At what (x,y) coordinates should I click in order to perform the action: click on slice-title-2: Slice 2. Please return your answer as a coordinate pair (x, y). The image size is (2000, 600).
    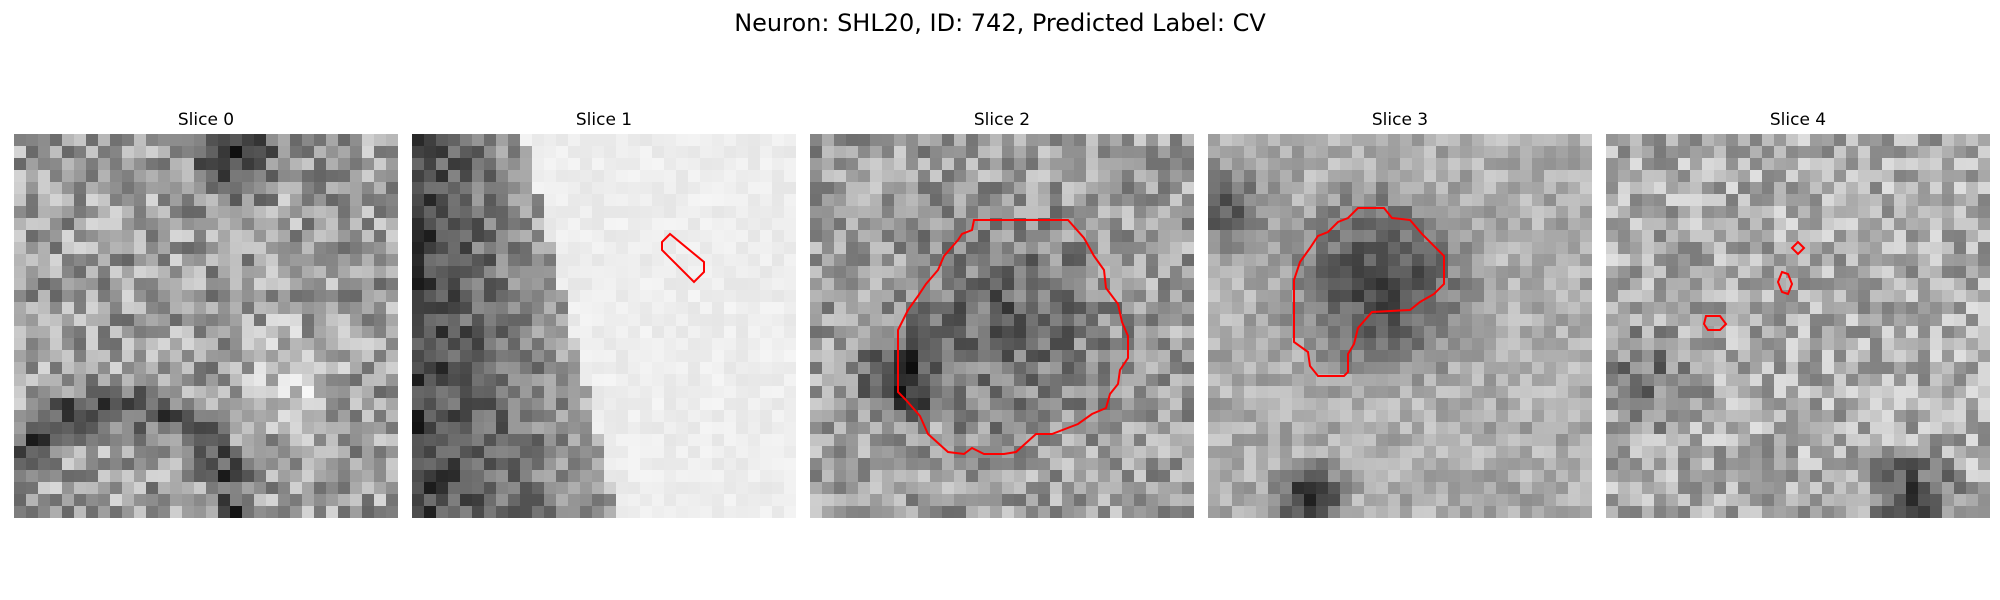
    Looking at the image, I should click on (1002, 120).